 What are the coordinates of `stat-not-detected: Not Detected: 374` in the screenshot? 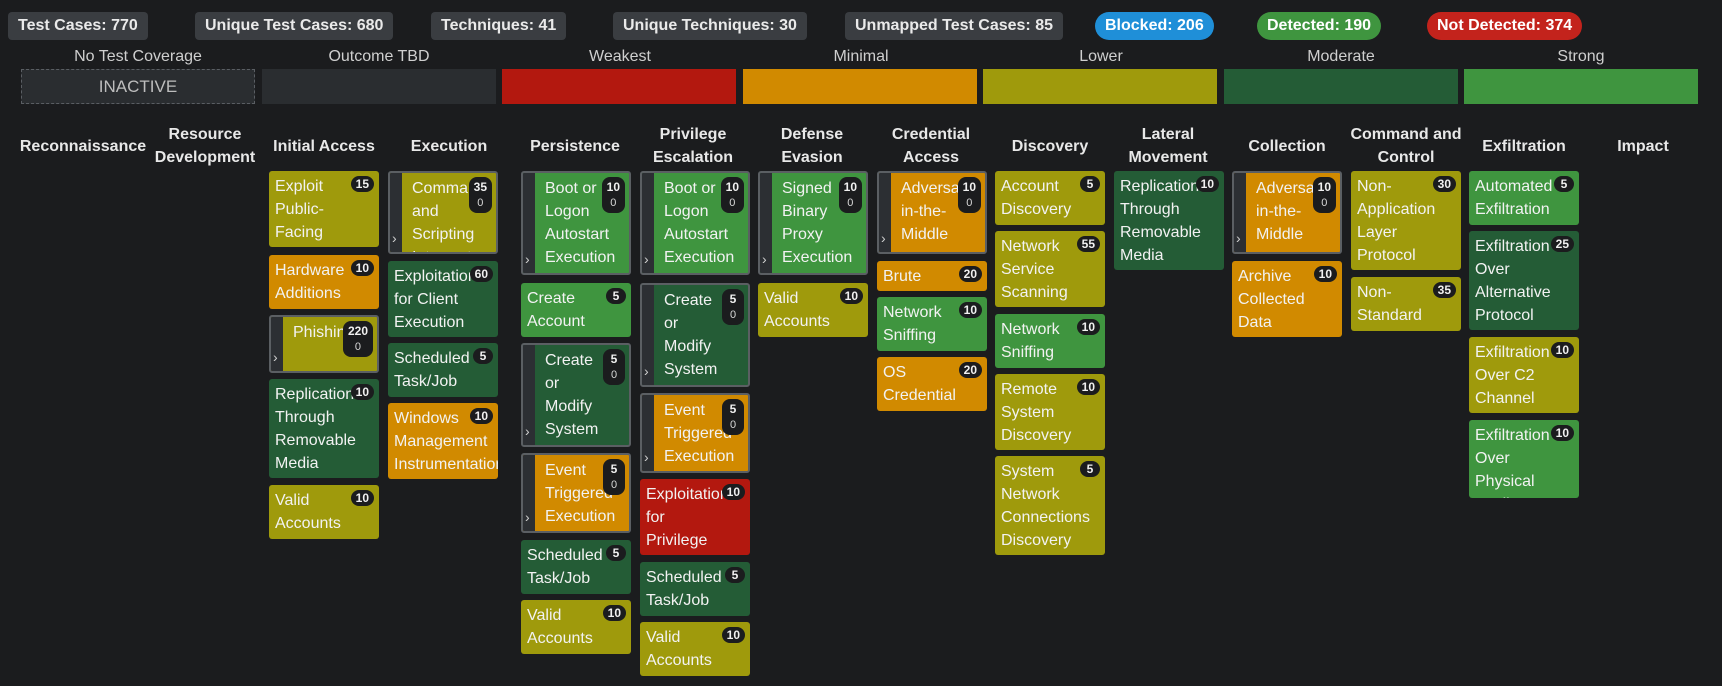 It's located at (1504, 26).